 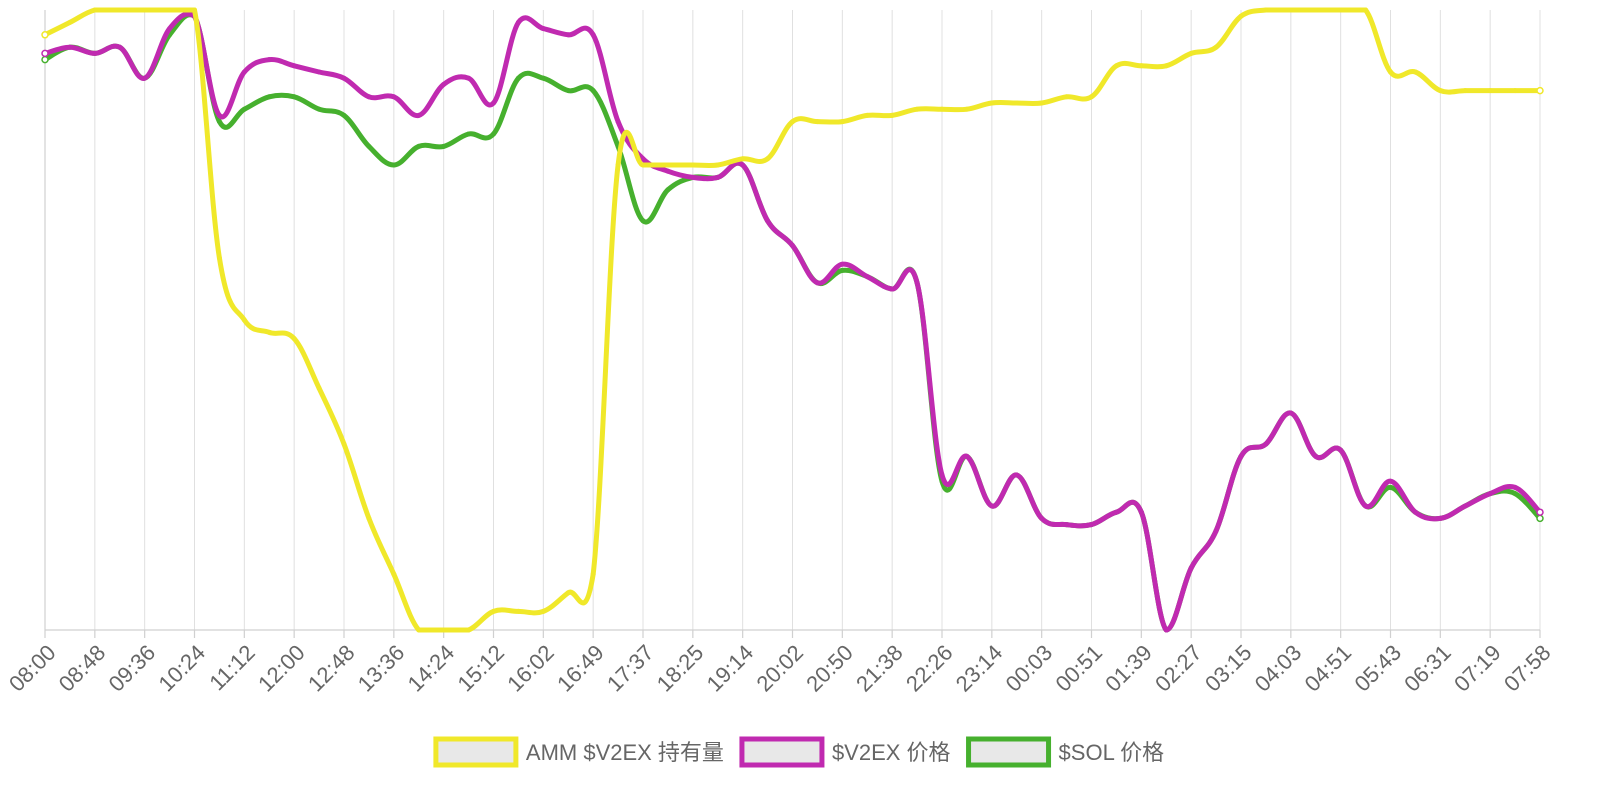 I want to click on x-tick-label: 10:24, so click(x=181, y=668).